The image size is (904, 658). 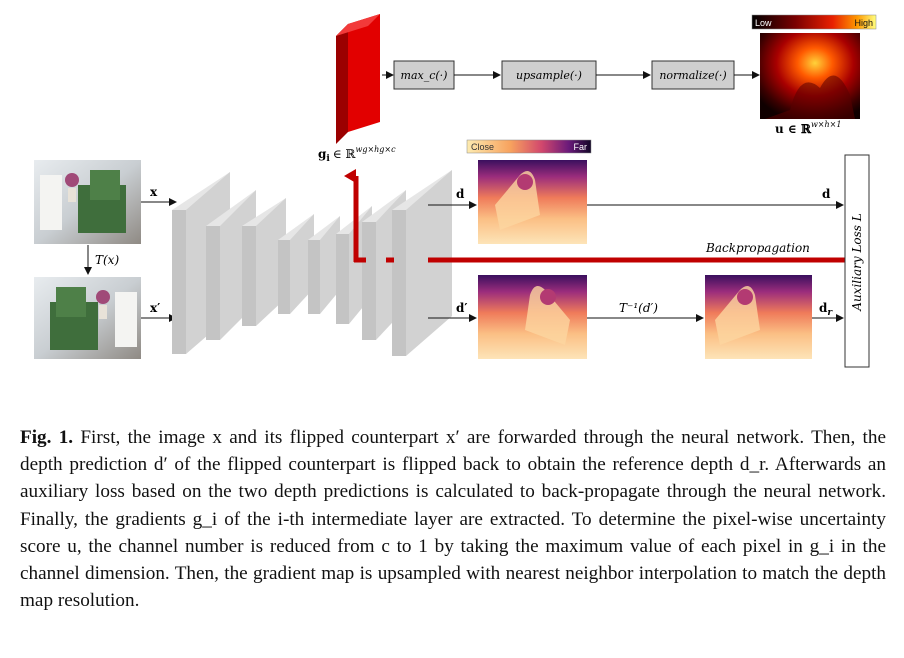 I want to click on uncertainty-label: u ∈ ℝw×h×1, so click(x=808, y=128).